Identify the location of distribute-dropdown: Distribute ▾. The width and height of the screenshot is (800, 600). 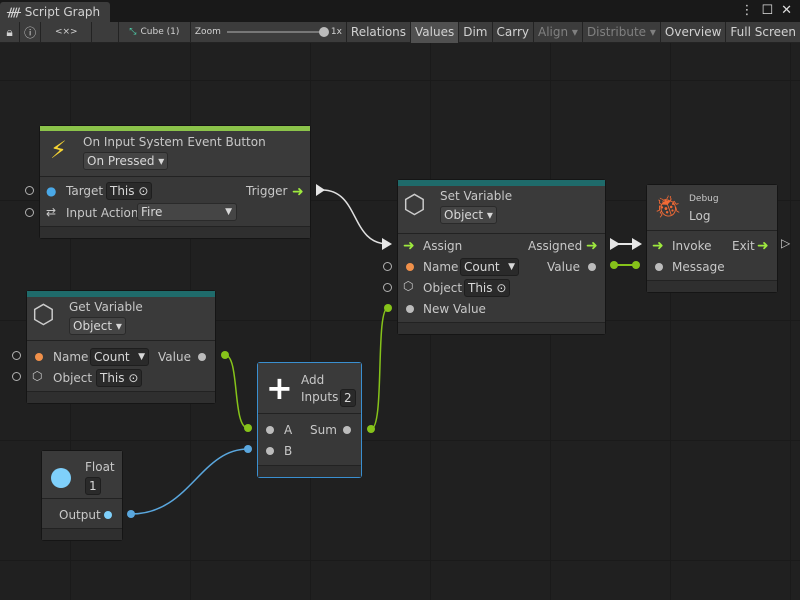
(622, 32).